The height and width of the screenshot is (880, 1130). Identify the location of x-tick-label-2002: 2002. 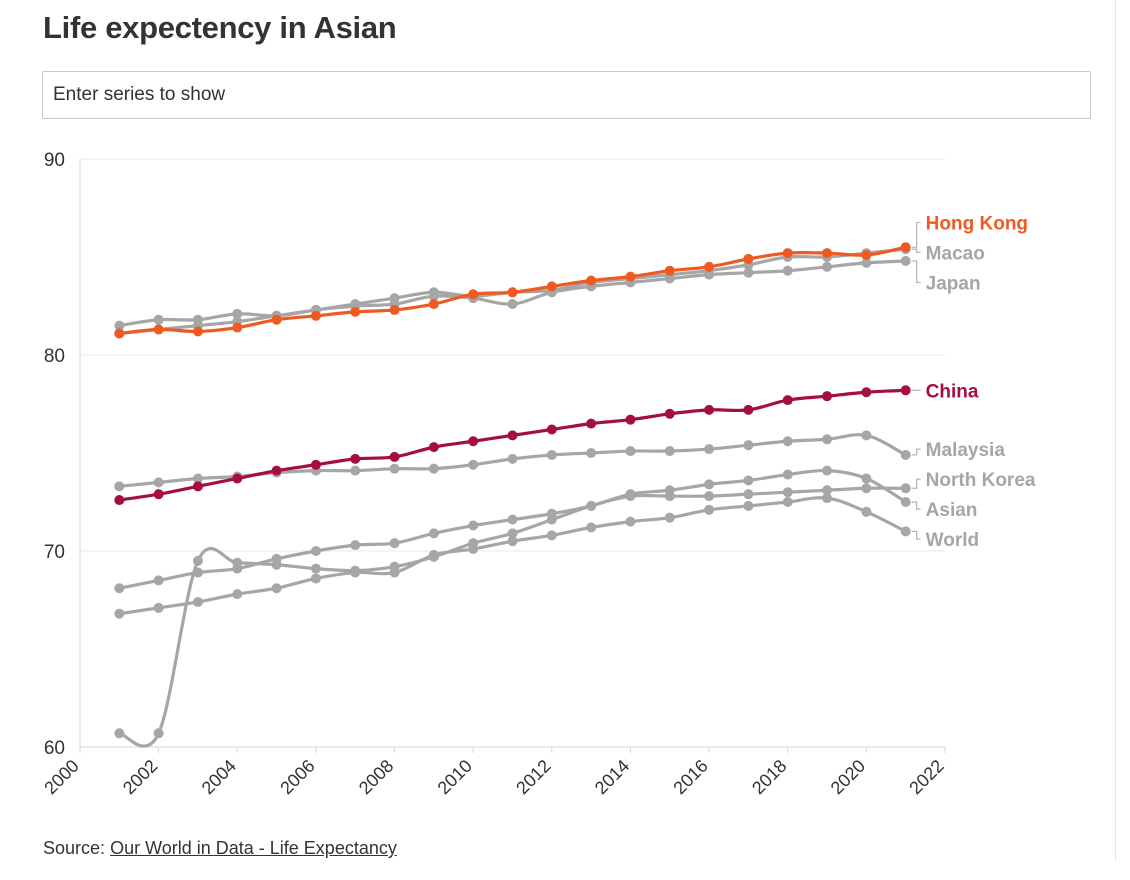
(140, 777).